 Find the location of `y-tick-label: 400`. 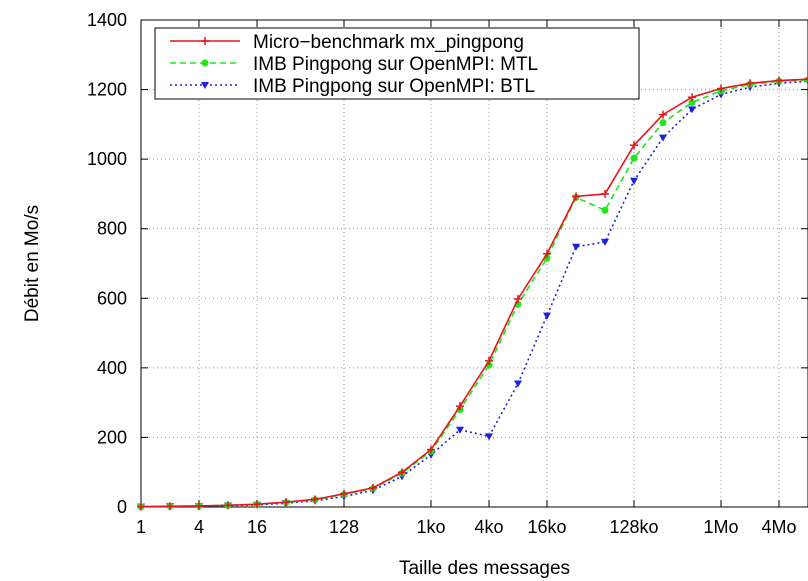

y-tick-label: 400 is located at coordinates (112, 368).